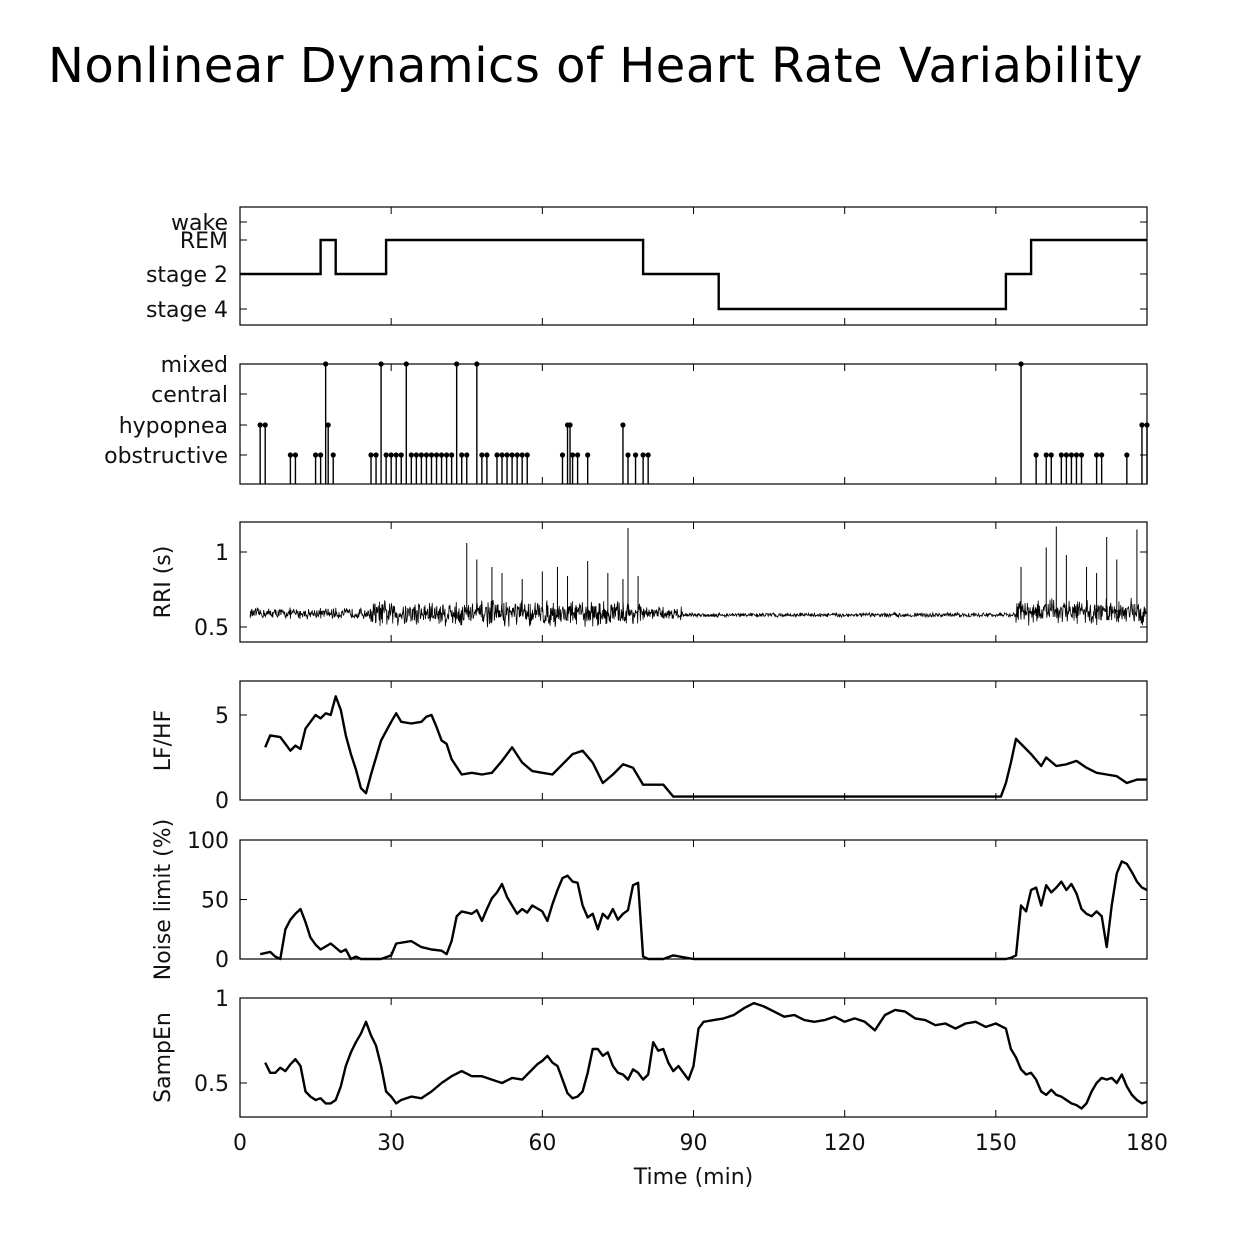 The image size is (1251, 1250). Describe the element at coordinates (163, 741) in the screenshot. I see `y-axis-label: LF/HF` at that location.